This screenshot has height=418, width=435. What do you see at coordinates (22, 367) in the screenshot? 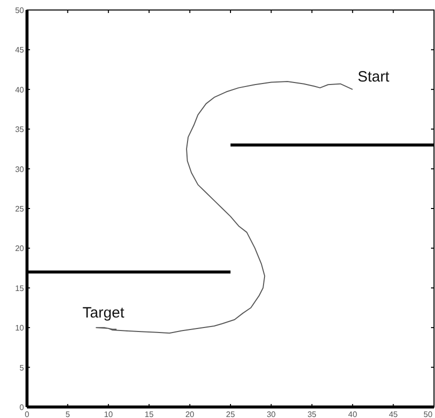
I see `y-tick-label: 5` at bounding box center [22, 367].